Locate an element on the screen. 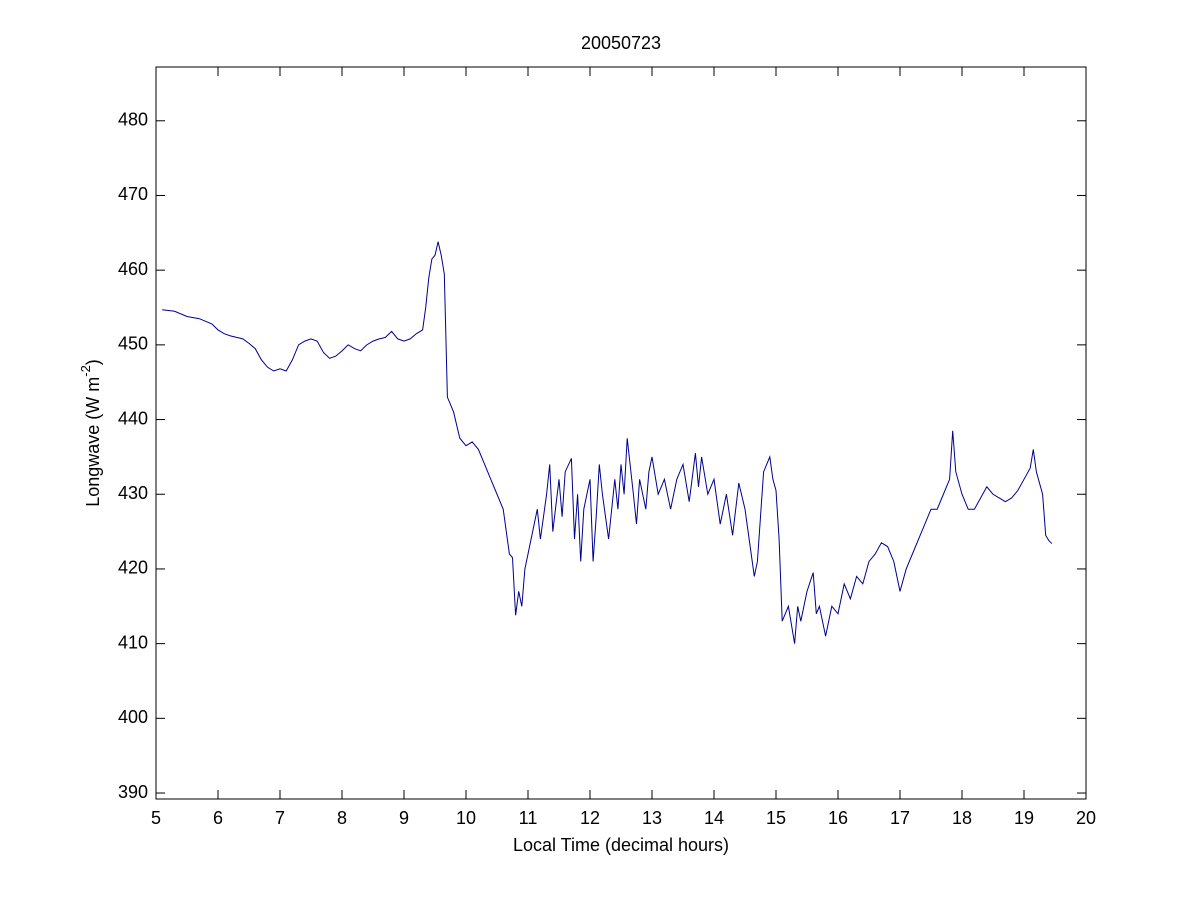 The height and width of the screenshot is (905, 1200). x-tick-label: 13 is located at coordinates (652, 818).